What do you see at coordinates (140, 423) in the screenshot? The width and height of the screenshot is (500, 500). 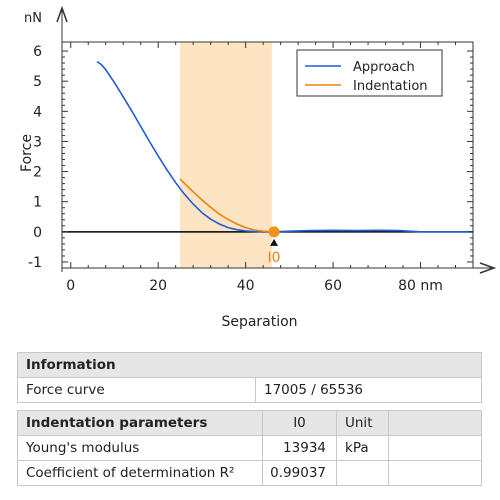 I see `indentation-header: Indentation parameters` at bounding box center [140, 423].